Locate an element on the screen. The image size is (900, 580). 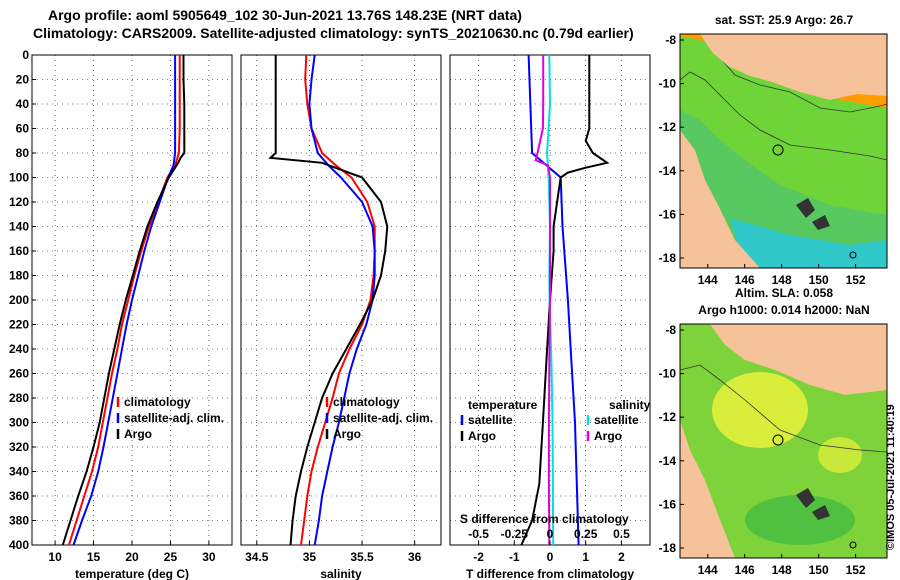
x-tick-label: 2 is located at coordinates (621, 557).